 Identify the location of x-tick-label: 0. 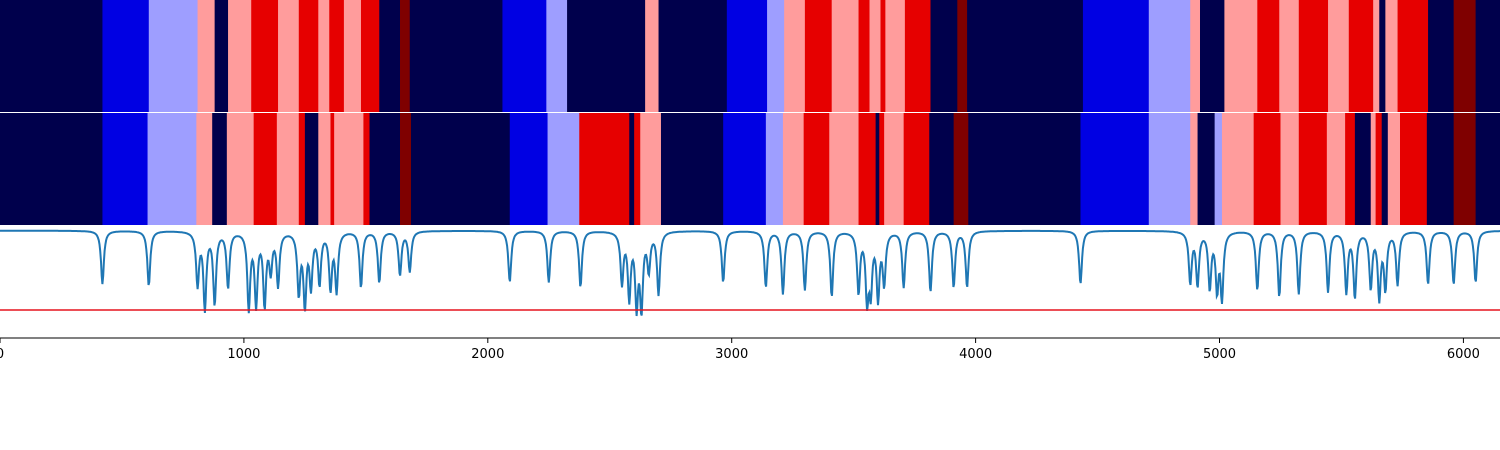
(2, 354).